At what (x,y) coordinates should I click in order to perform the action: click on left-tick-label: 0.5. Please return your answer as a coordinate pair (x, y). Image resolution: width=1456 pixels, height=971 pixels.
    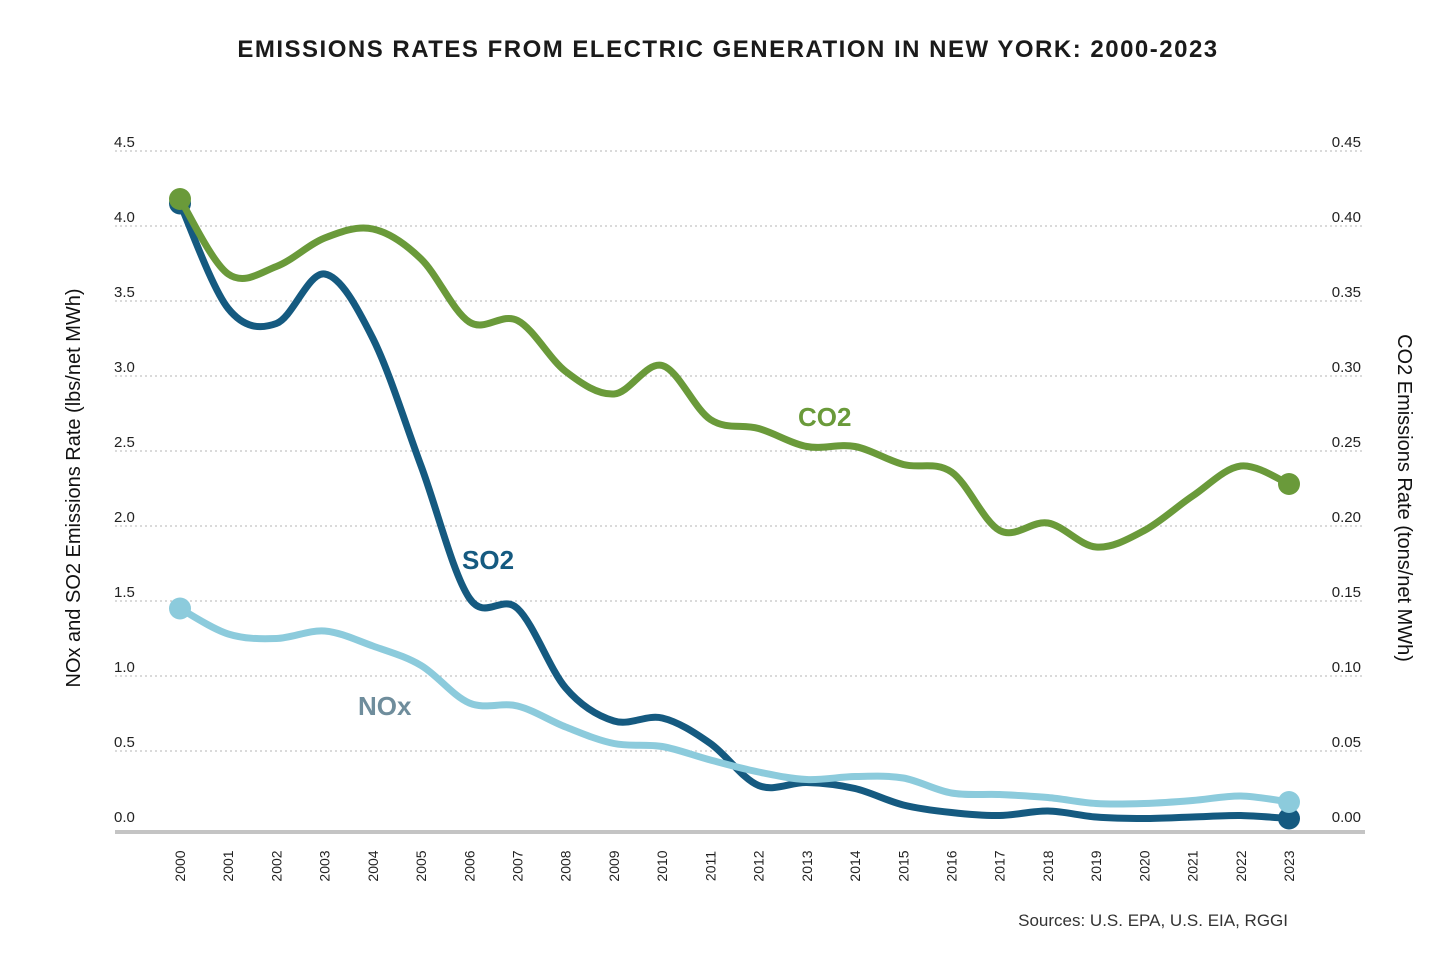
    Looking at the image, I should click on (124, 742).